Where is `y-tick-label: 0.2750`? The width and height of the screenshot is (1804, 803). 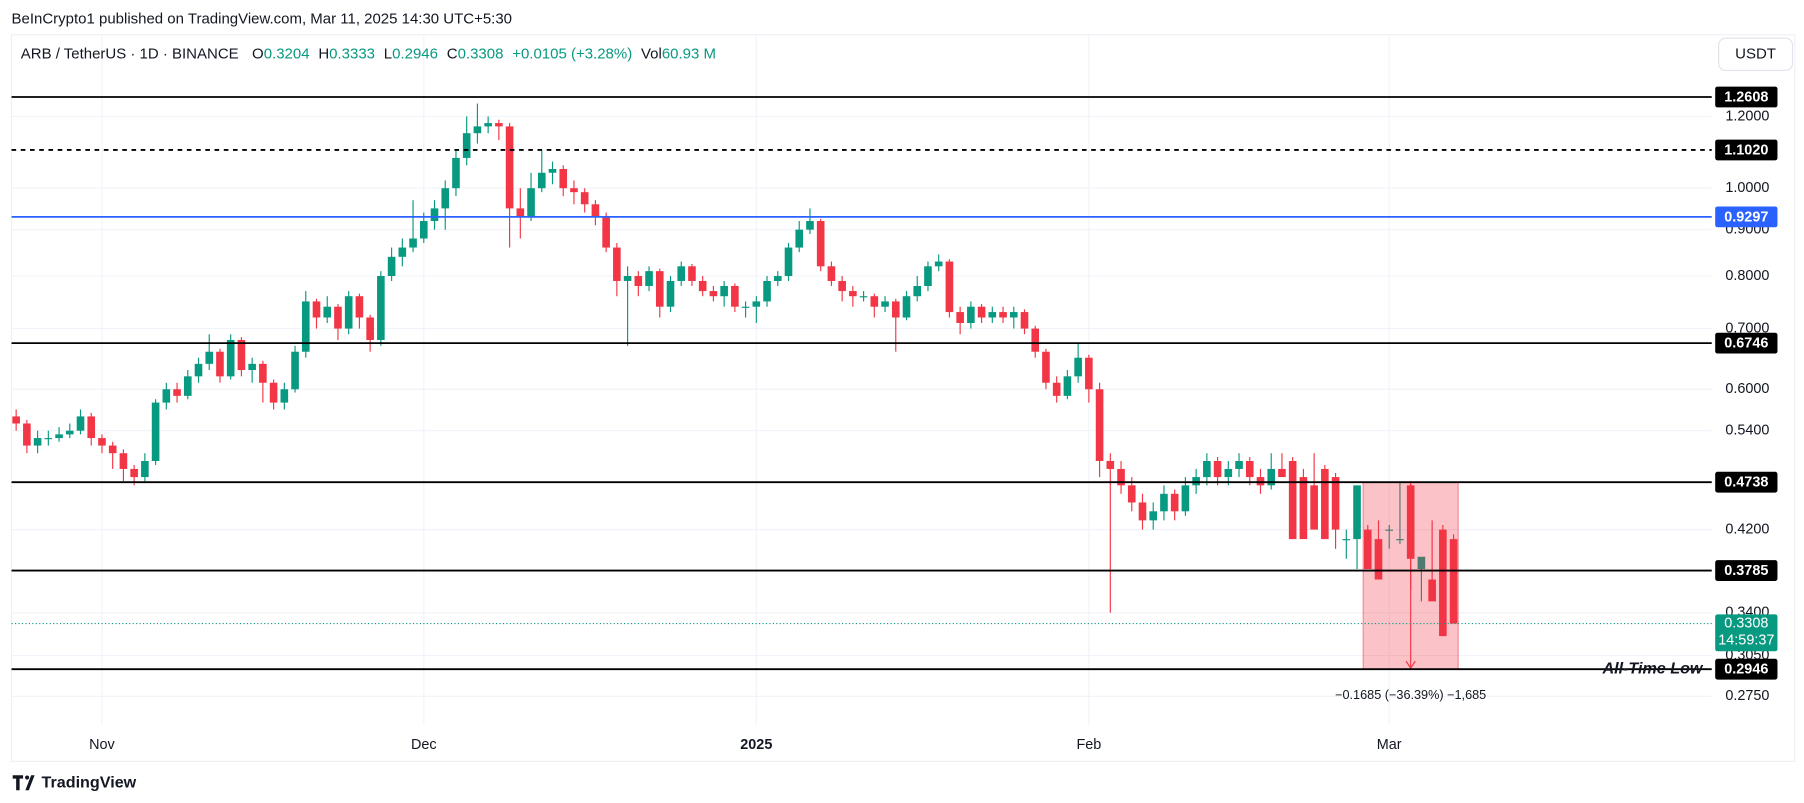 y-tick-label: 0.2750 is located at coordinates (1747, 696).